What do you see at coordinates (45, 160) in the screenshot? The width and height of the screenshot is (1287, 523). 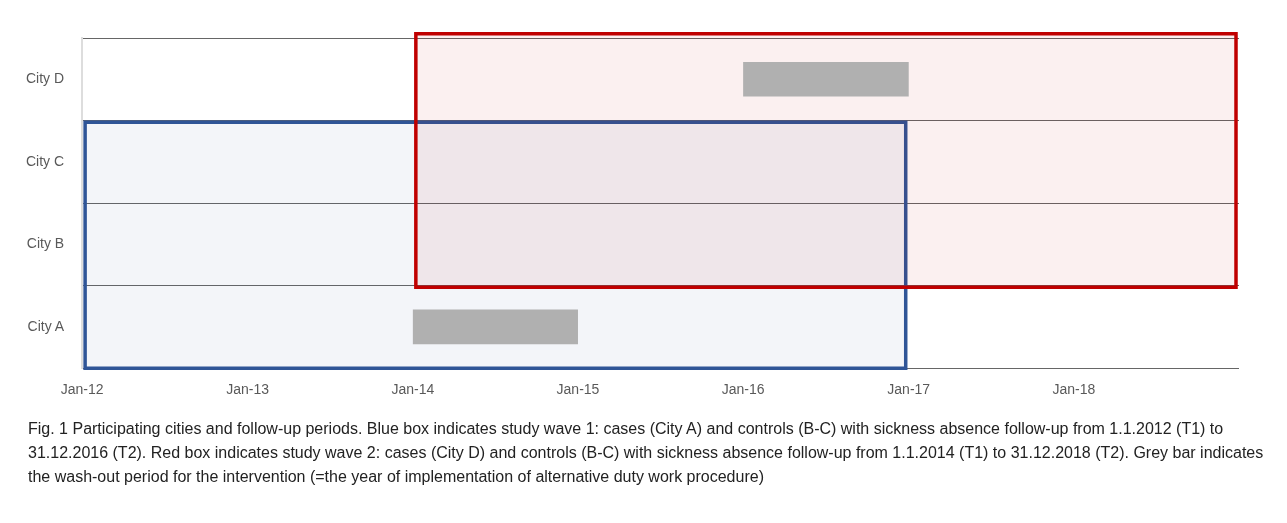 I see `y-tick-label: City C` at bounding box center [45, 160].